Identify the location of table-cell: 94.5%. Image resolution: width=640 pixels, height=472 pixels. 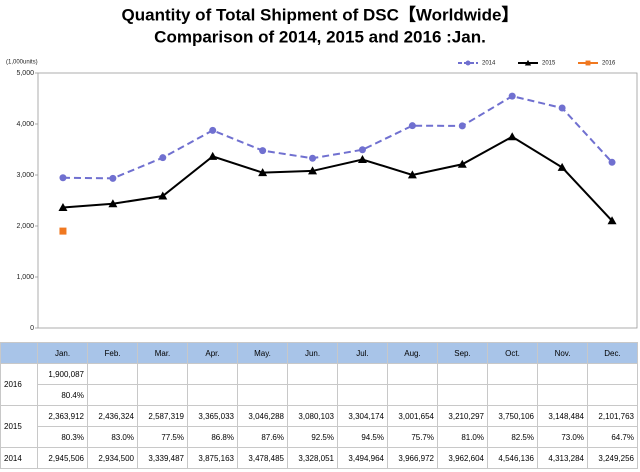
(362, 437).